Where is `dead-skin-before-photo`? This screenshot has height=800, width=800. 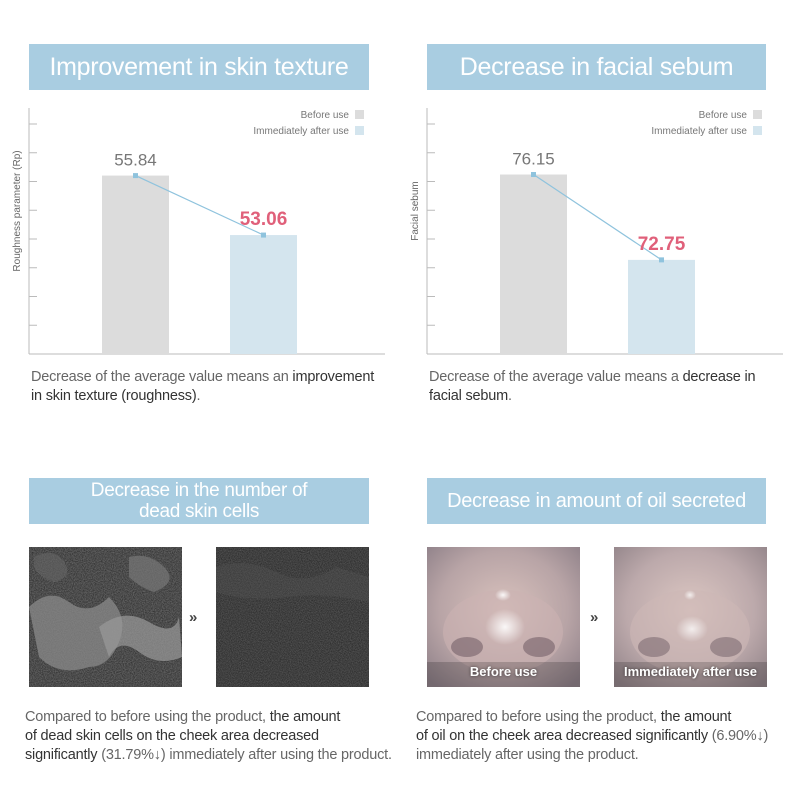 dead-skin-before-photo is located at coordinates (105, 617).